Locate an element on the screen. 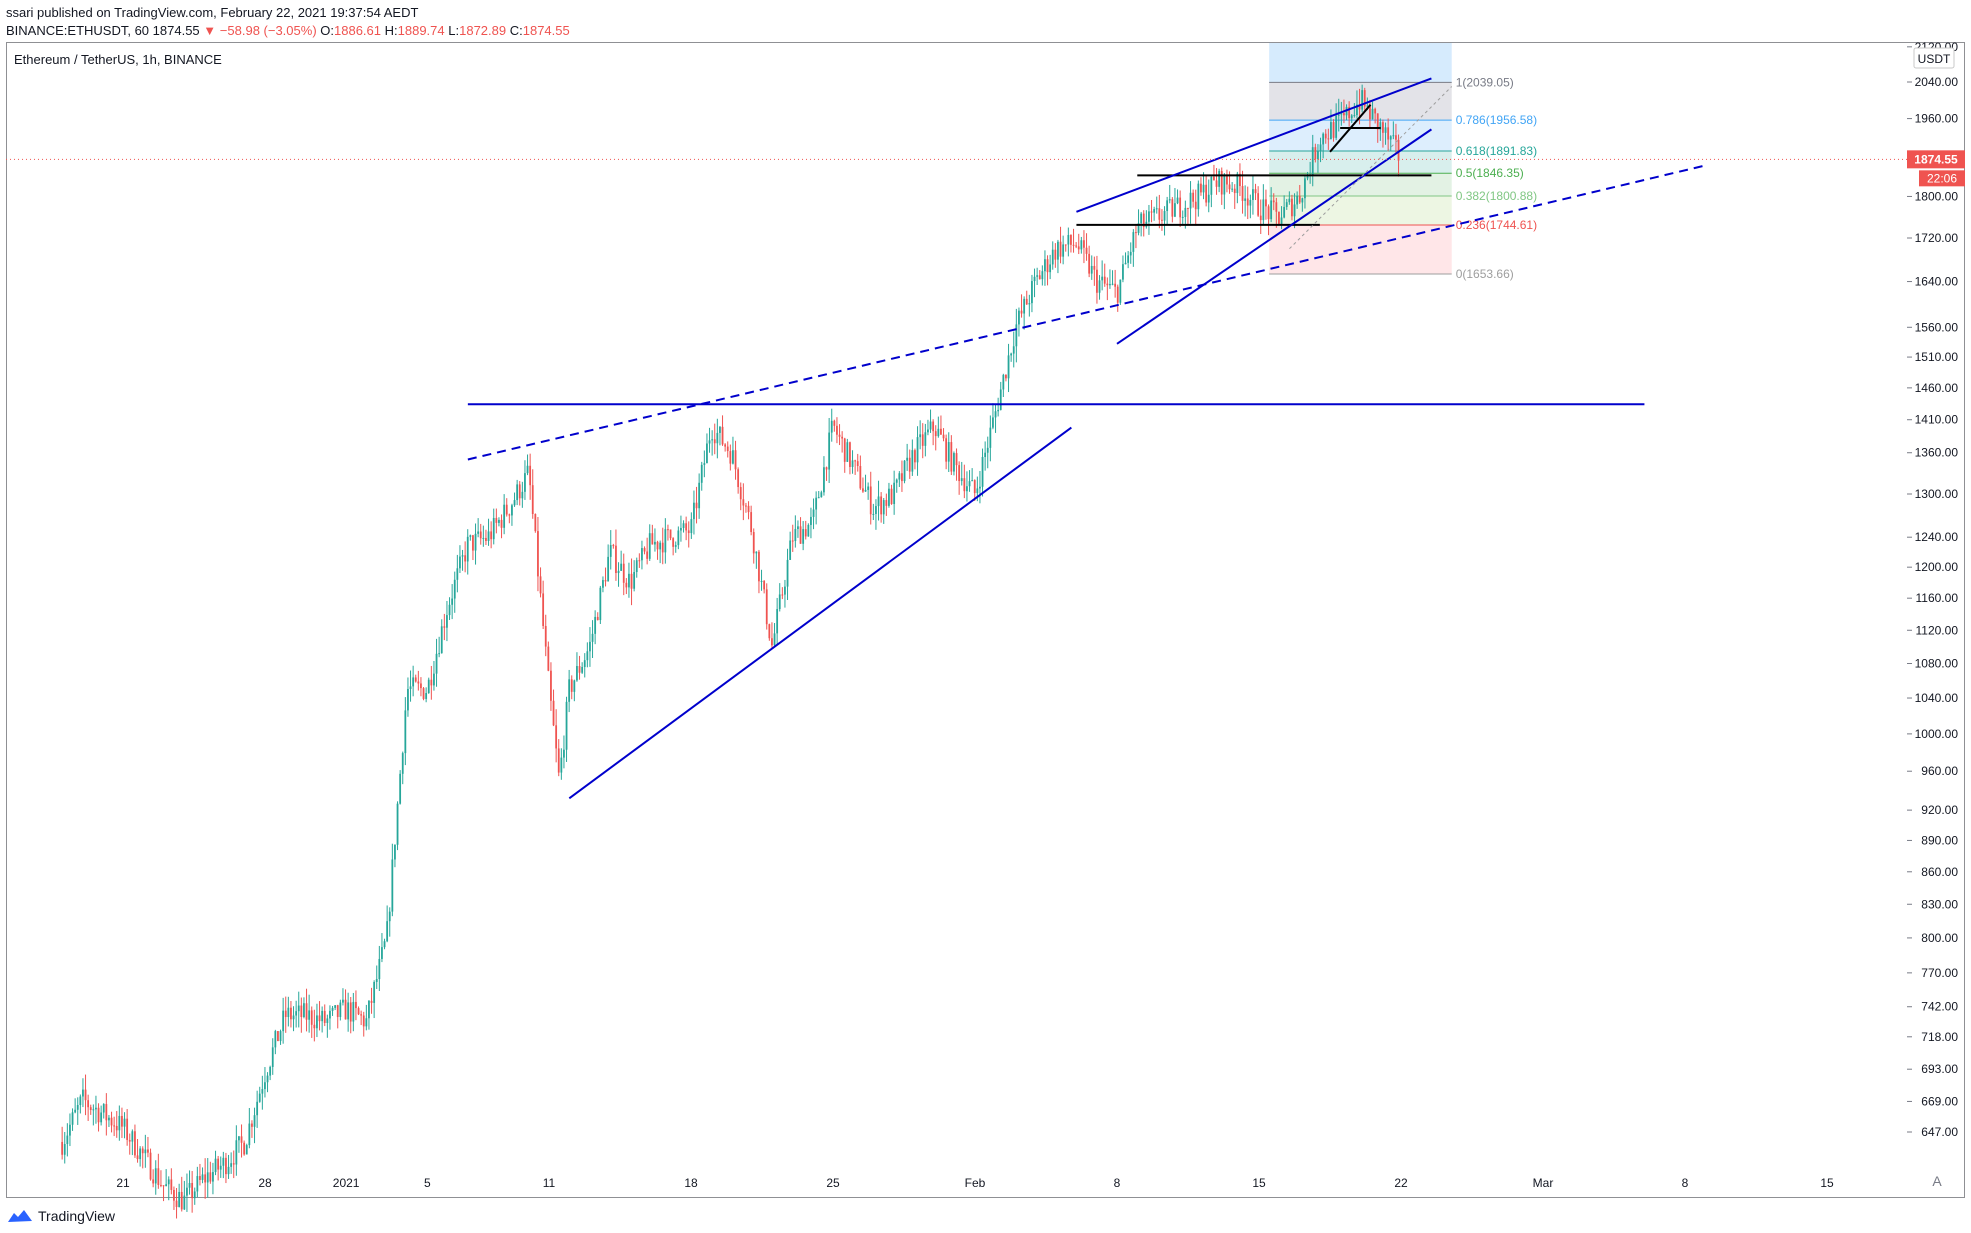  time-tick-label: 15 is located at coordinates (1259, 1183).